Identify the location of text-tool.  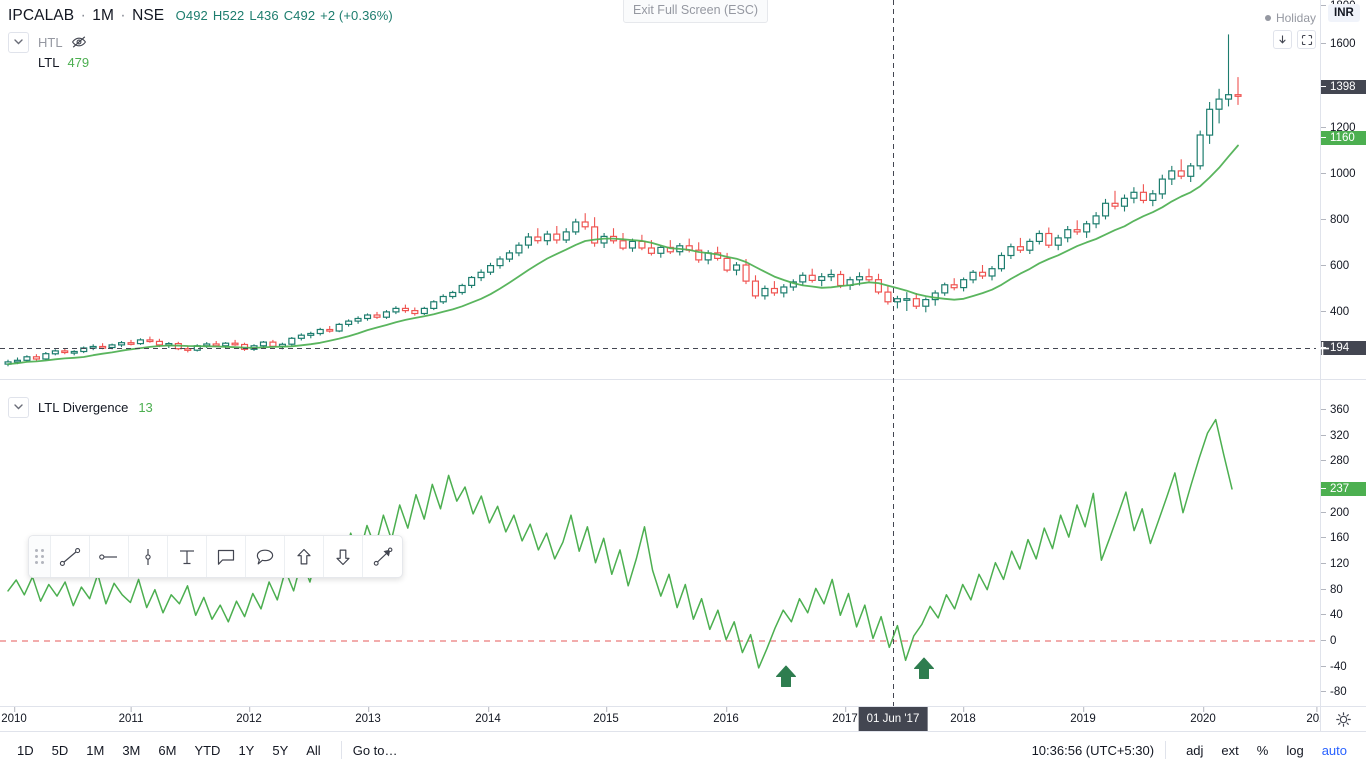
(187, 556).